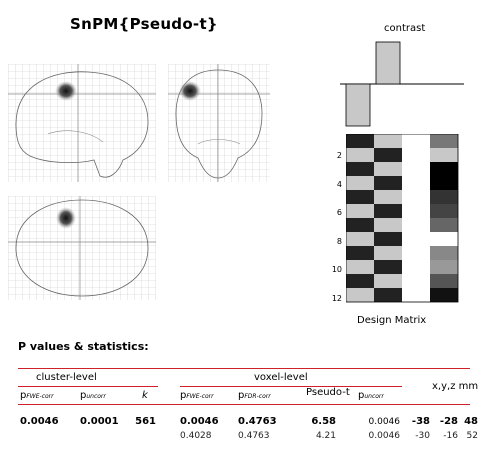  What do you see at coordinates (336, 298) in the screenshot?
I see `dm-tick: 12` at bounding box center [336, 298].